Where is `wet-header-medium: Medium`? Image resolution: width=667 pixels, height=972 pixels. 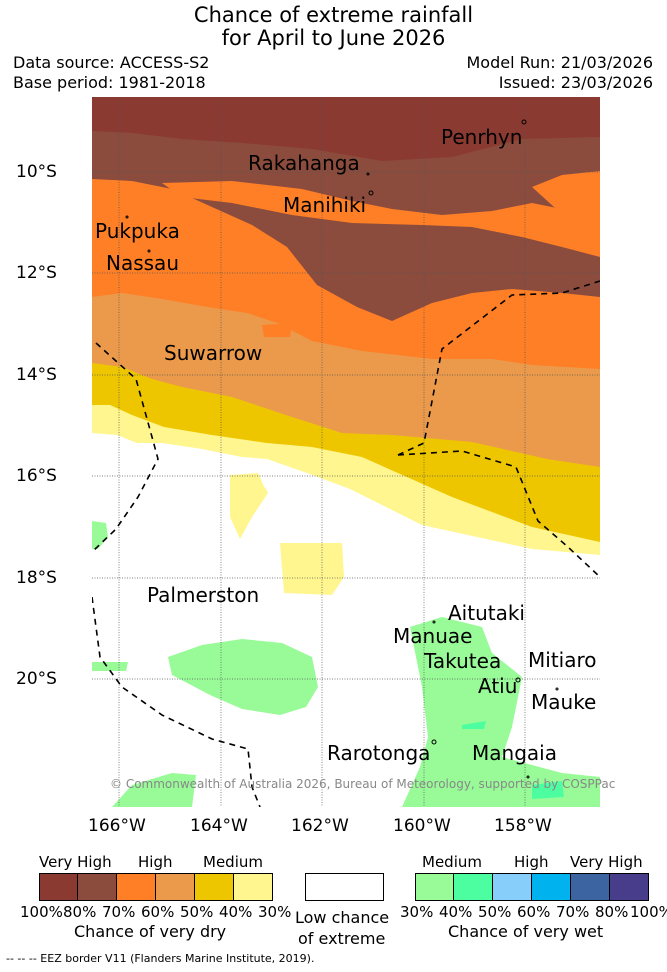 wet-header-medium: Medium is located at coordinates (452, 862).